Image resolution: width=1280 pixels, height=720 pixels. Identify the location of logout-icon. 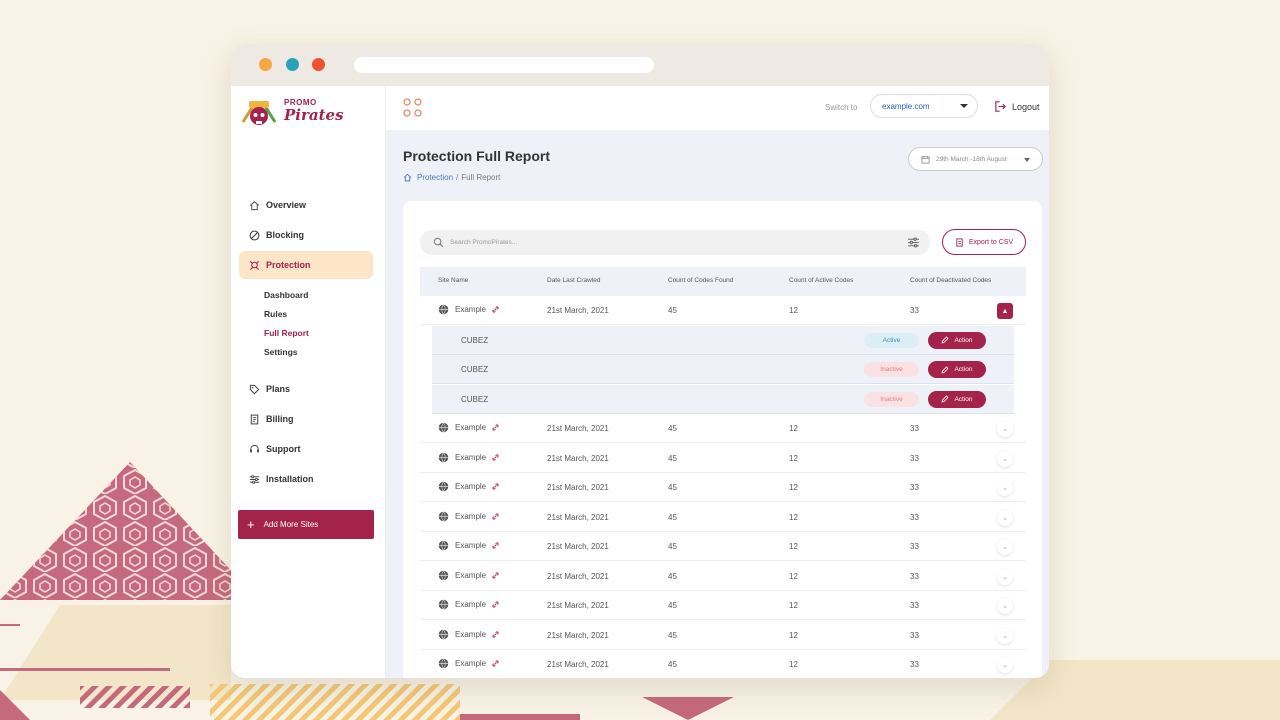
(1000, 106).